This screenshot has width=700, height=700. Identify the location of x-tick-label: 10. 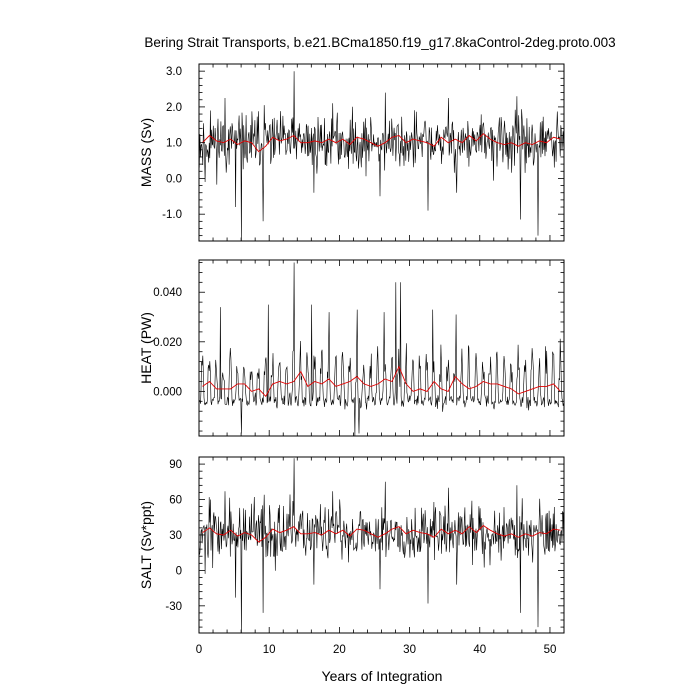
(269, 650).